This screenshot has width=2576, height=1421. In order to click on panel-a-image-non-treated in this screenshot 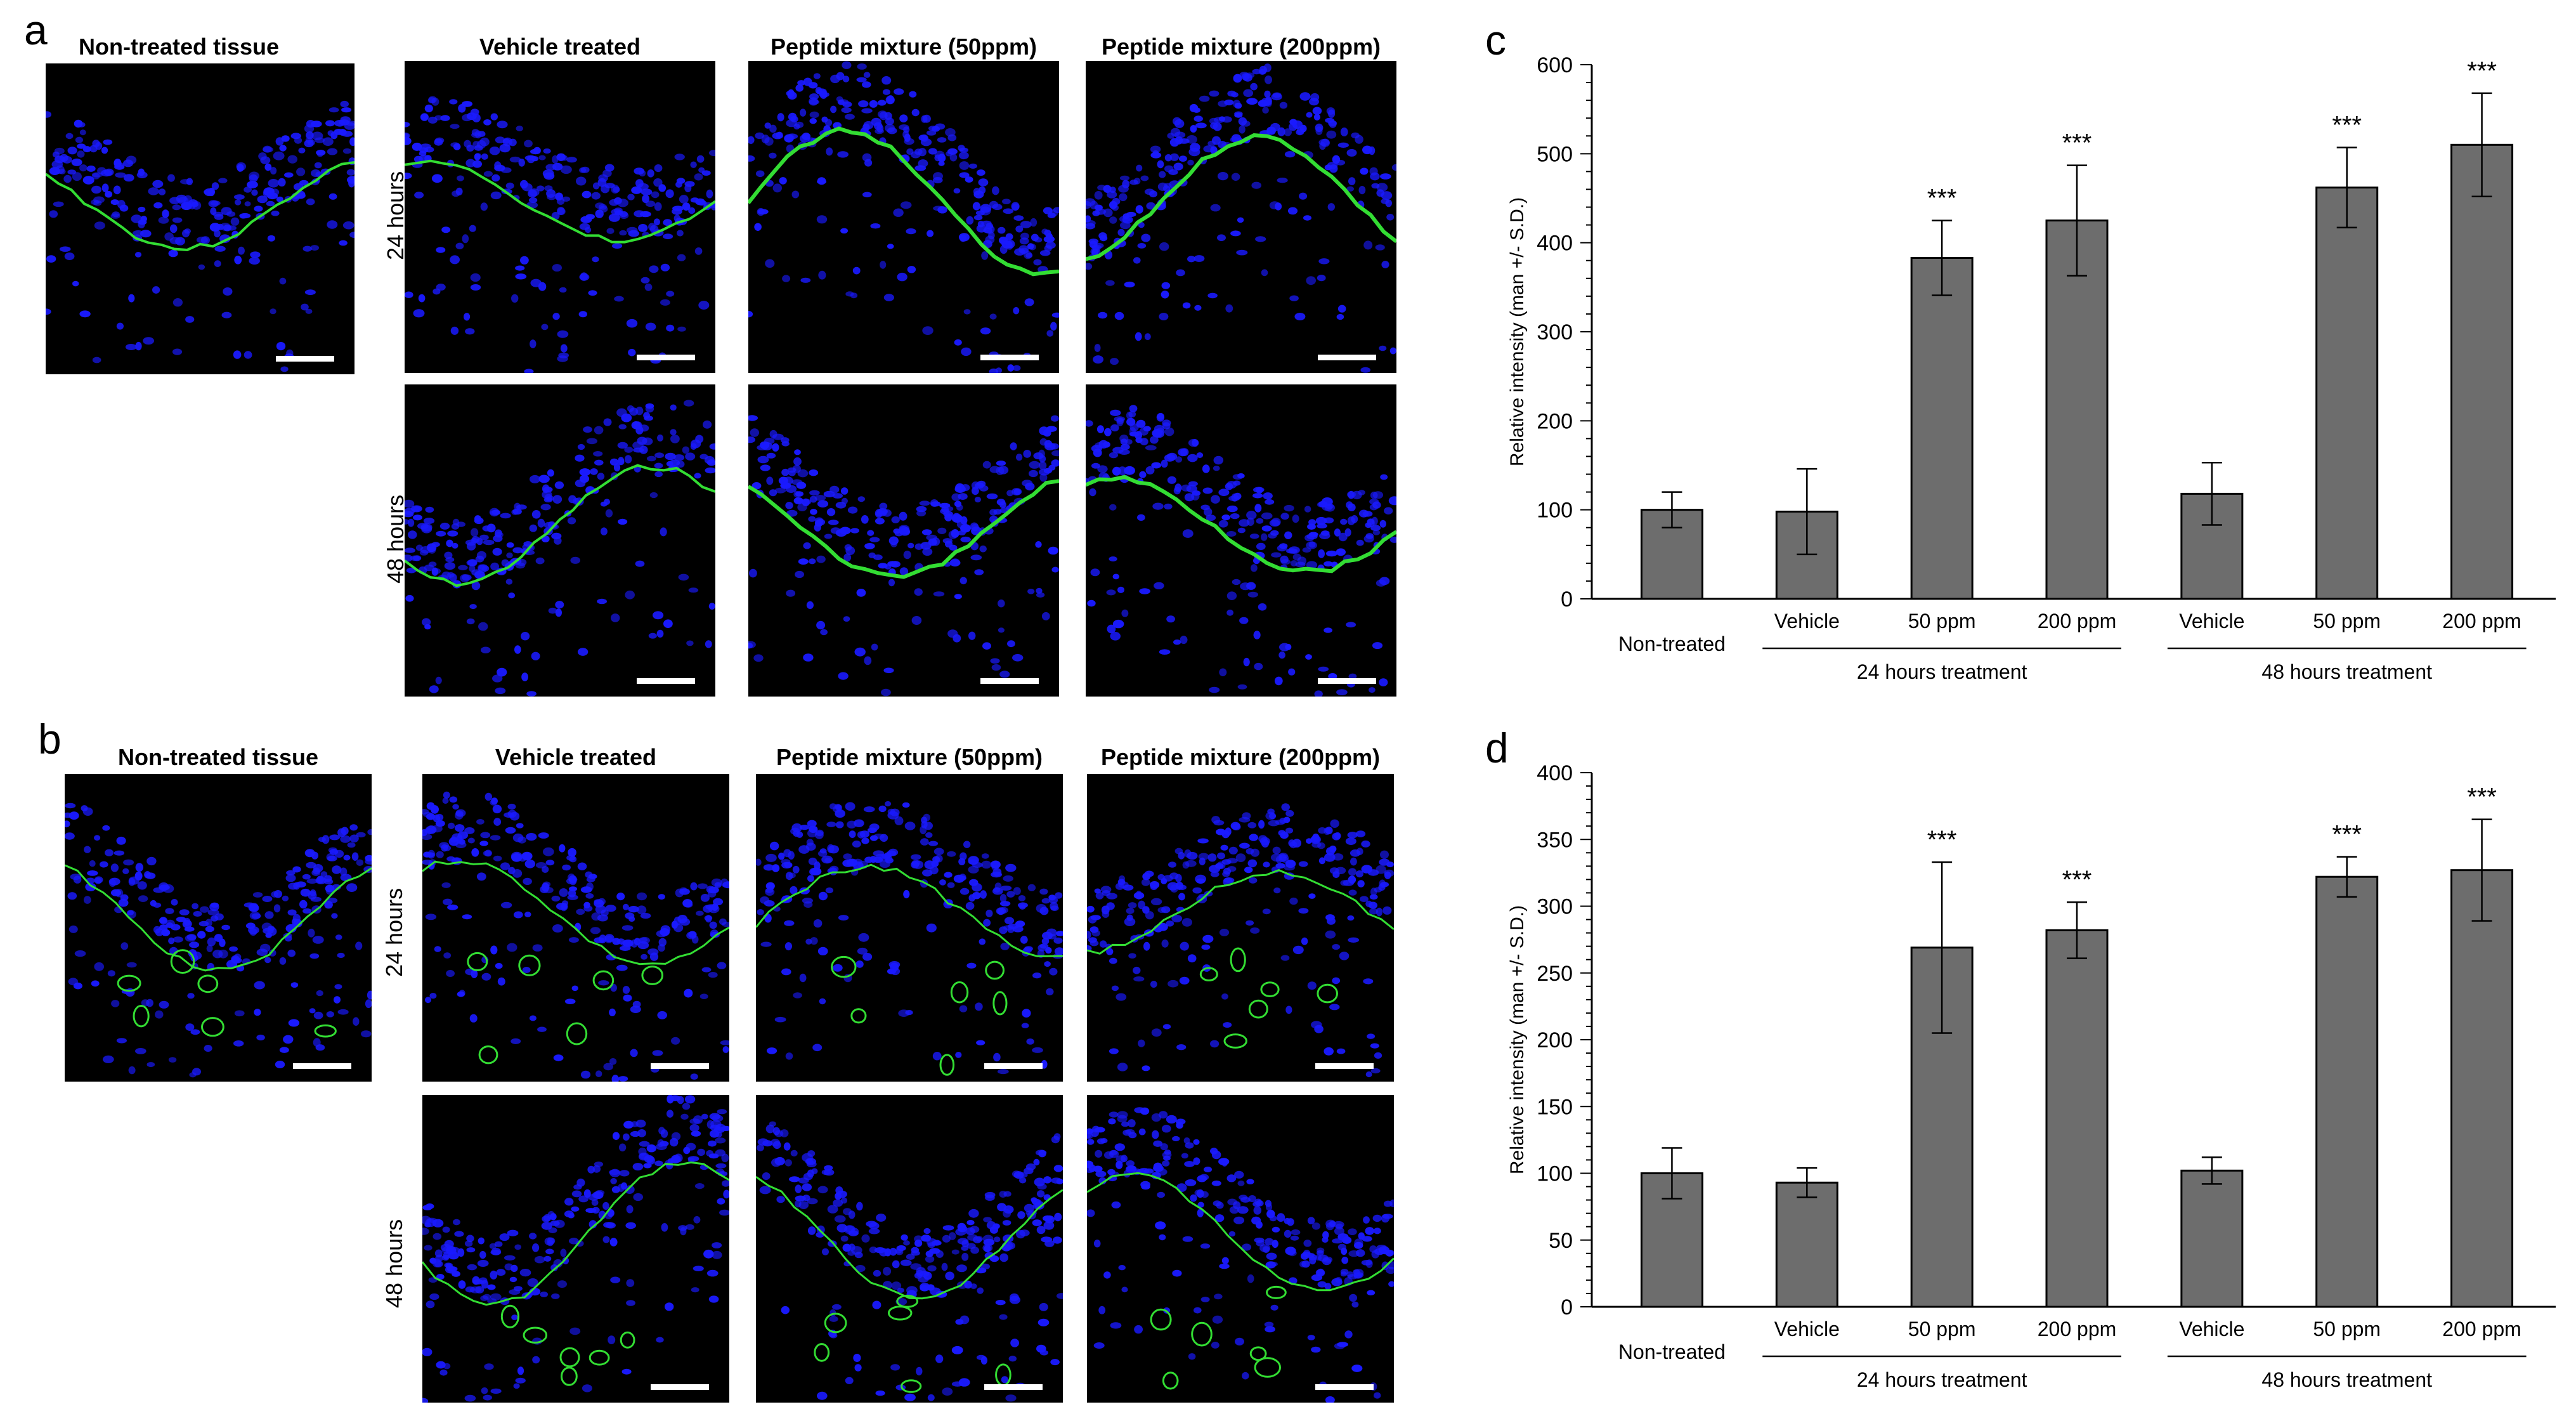, I will do `click(200, 218)`.